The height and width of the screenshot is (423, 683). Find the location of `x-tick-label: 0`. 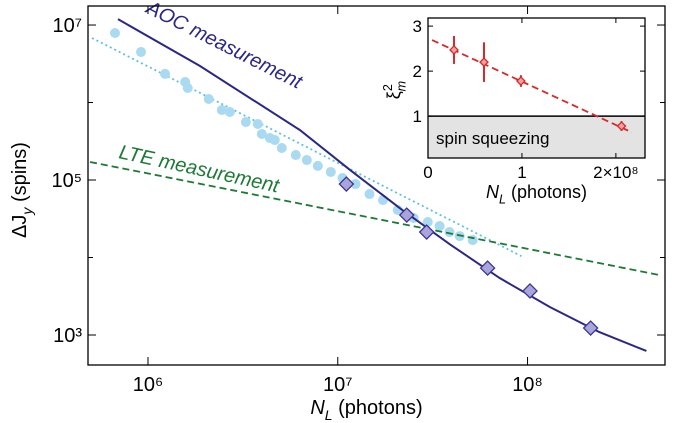

x-tick-label: 0 is located at coordinates (427, 172).